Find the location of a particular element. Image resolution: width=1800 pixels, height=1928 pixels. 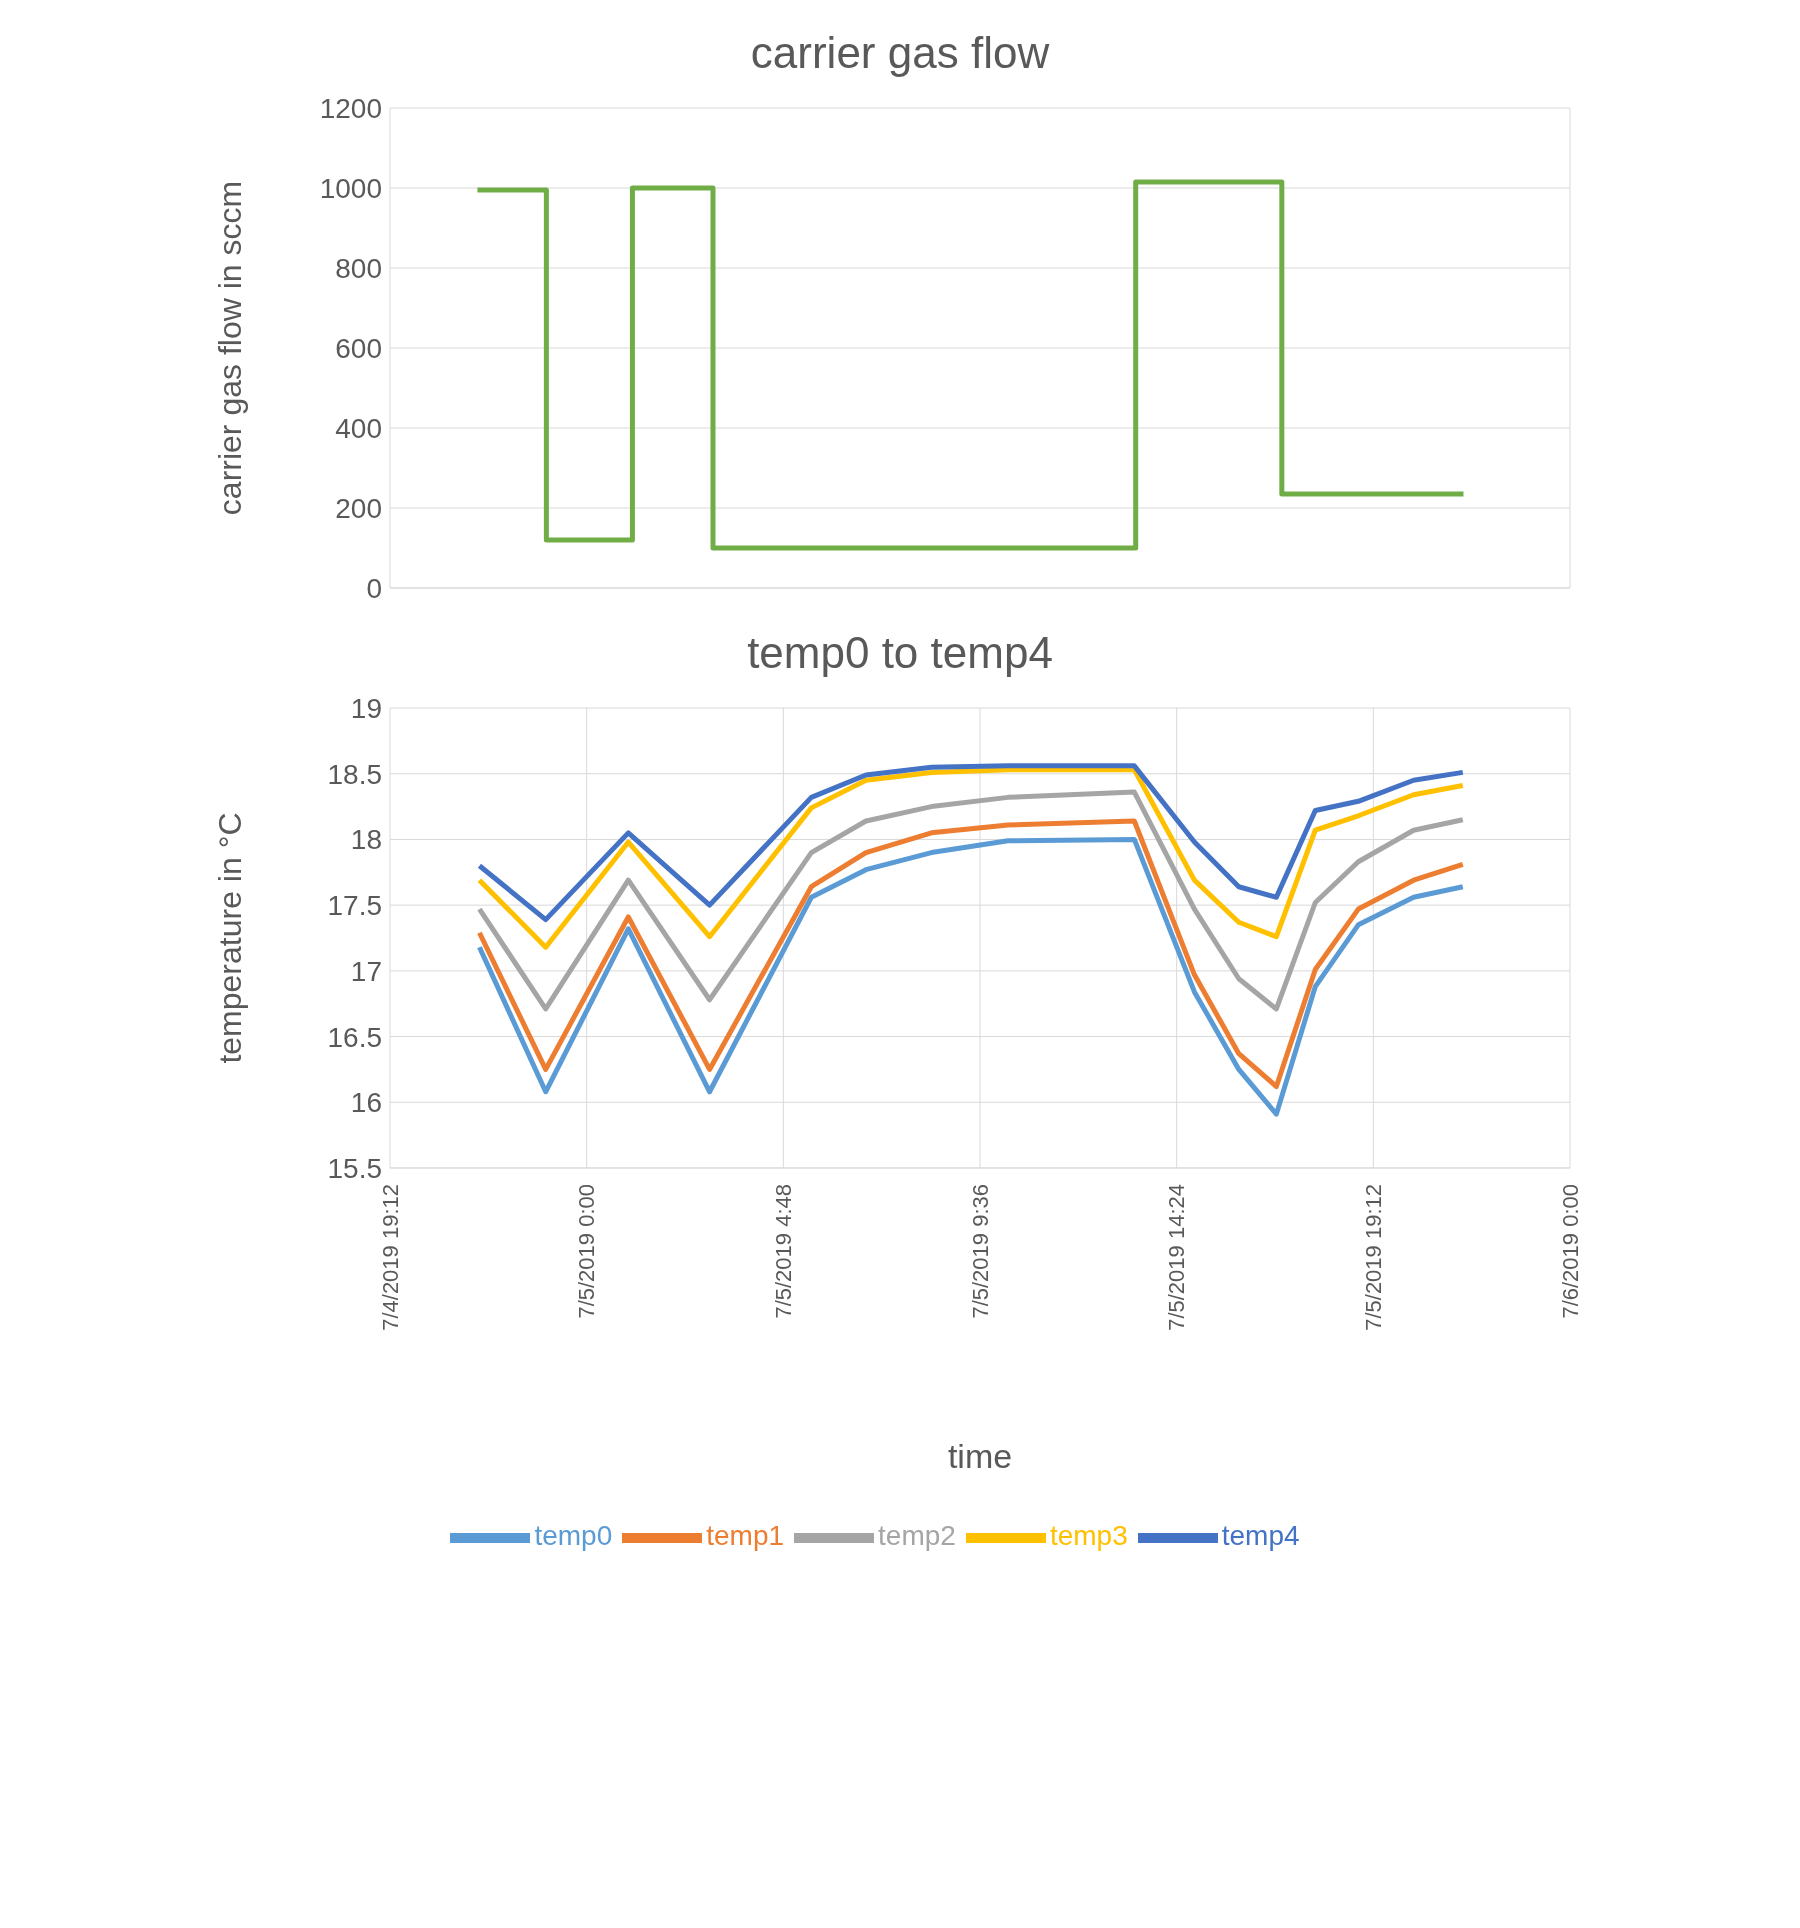

x-tick-label: 7/4/2019 19:12 is located at coordinates (390, 1257).